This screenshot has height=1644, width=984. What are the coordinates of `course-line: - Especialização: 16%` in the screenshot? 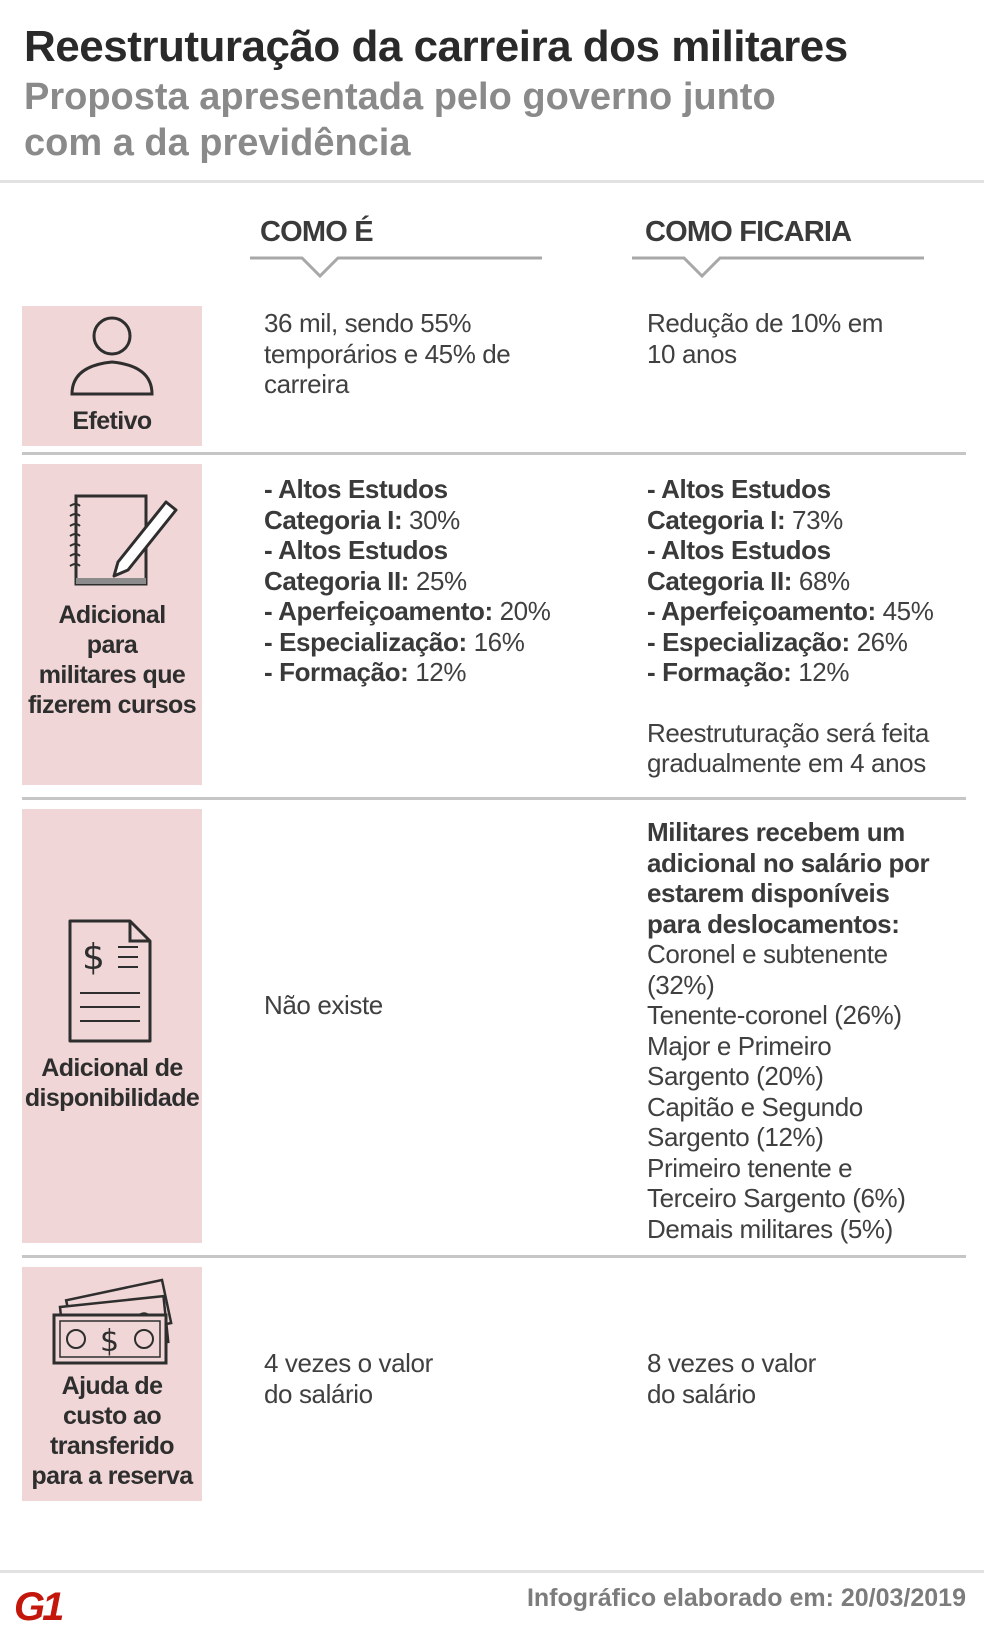 It's located at (434, 642).